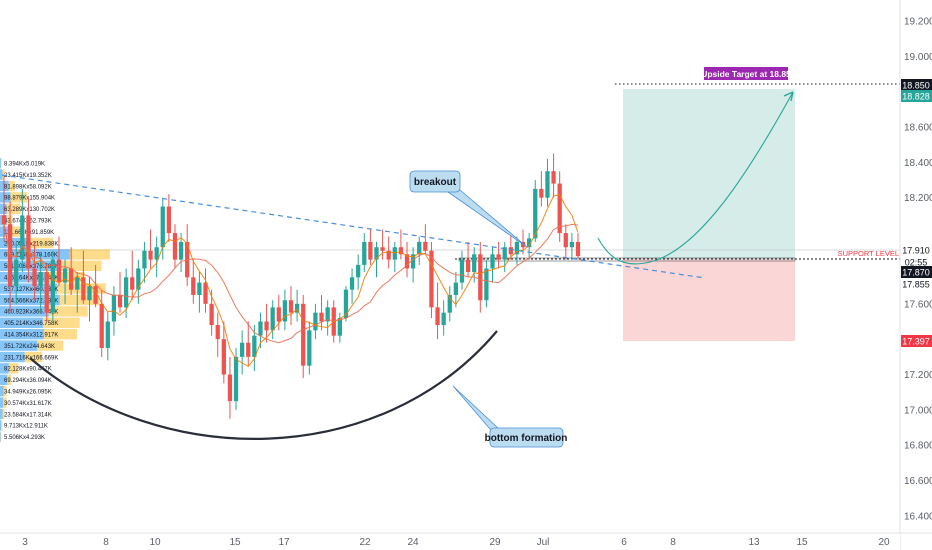  What do you see at coordinates (510, 416) in the screenshot?
I see `bottom-formation-callout: bottom formation` at bounding box center [510, 416].